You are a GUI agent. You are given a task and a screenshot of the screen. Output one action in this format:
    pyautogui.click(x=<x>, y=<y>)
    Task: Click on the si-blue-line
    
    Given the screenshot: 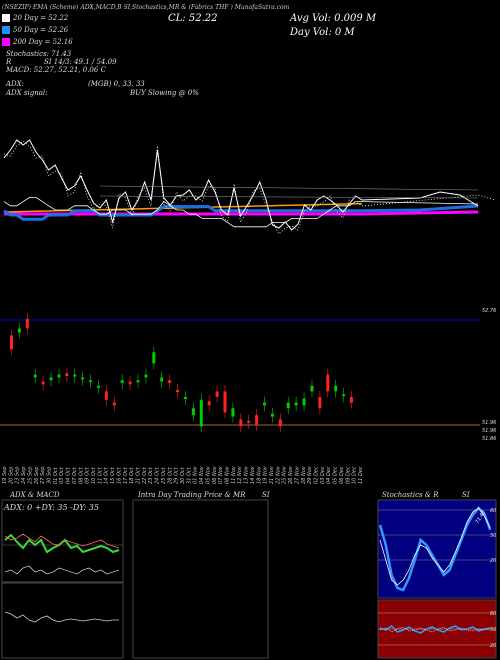 What is the action you would take?
    pyautogui.click(x=435, y=629)
    